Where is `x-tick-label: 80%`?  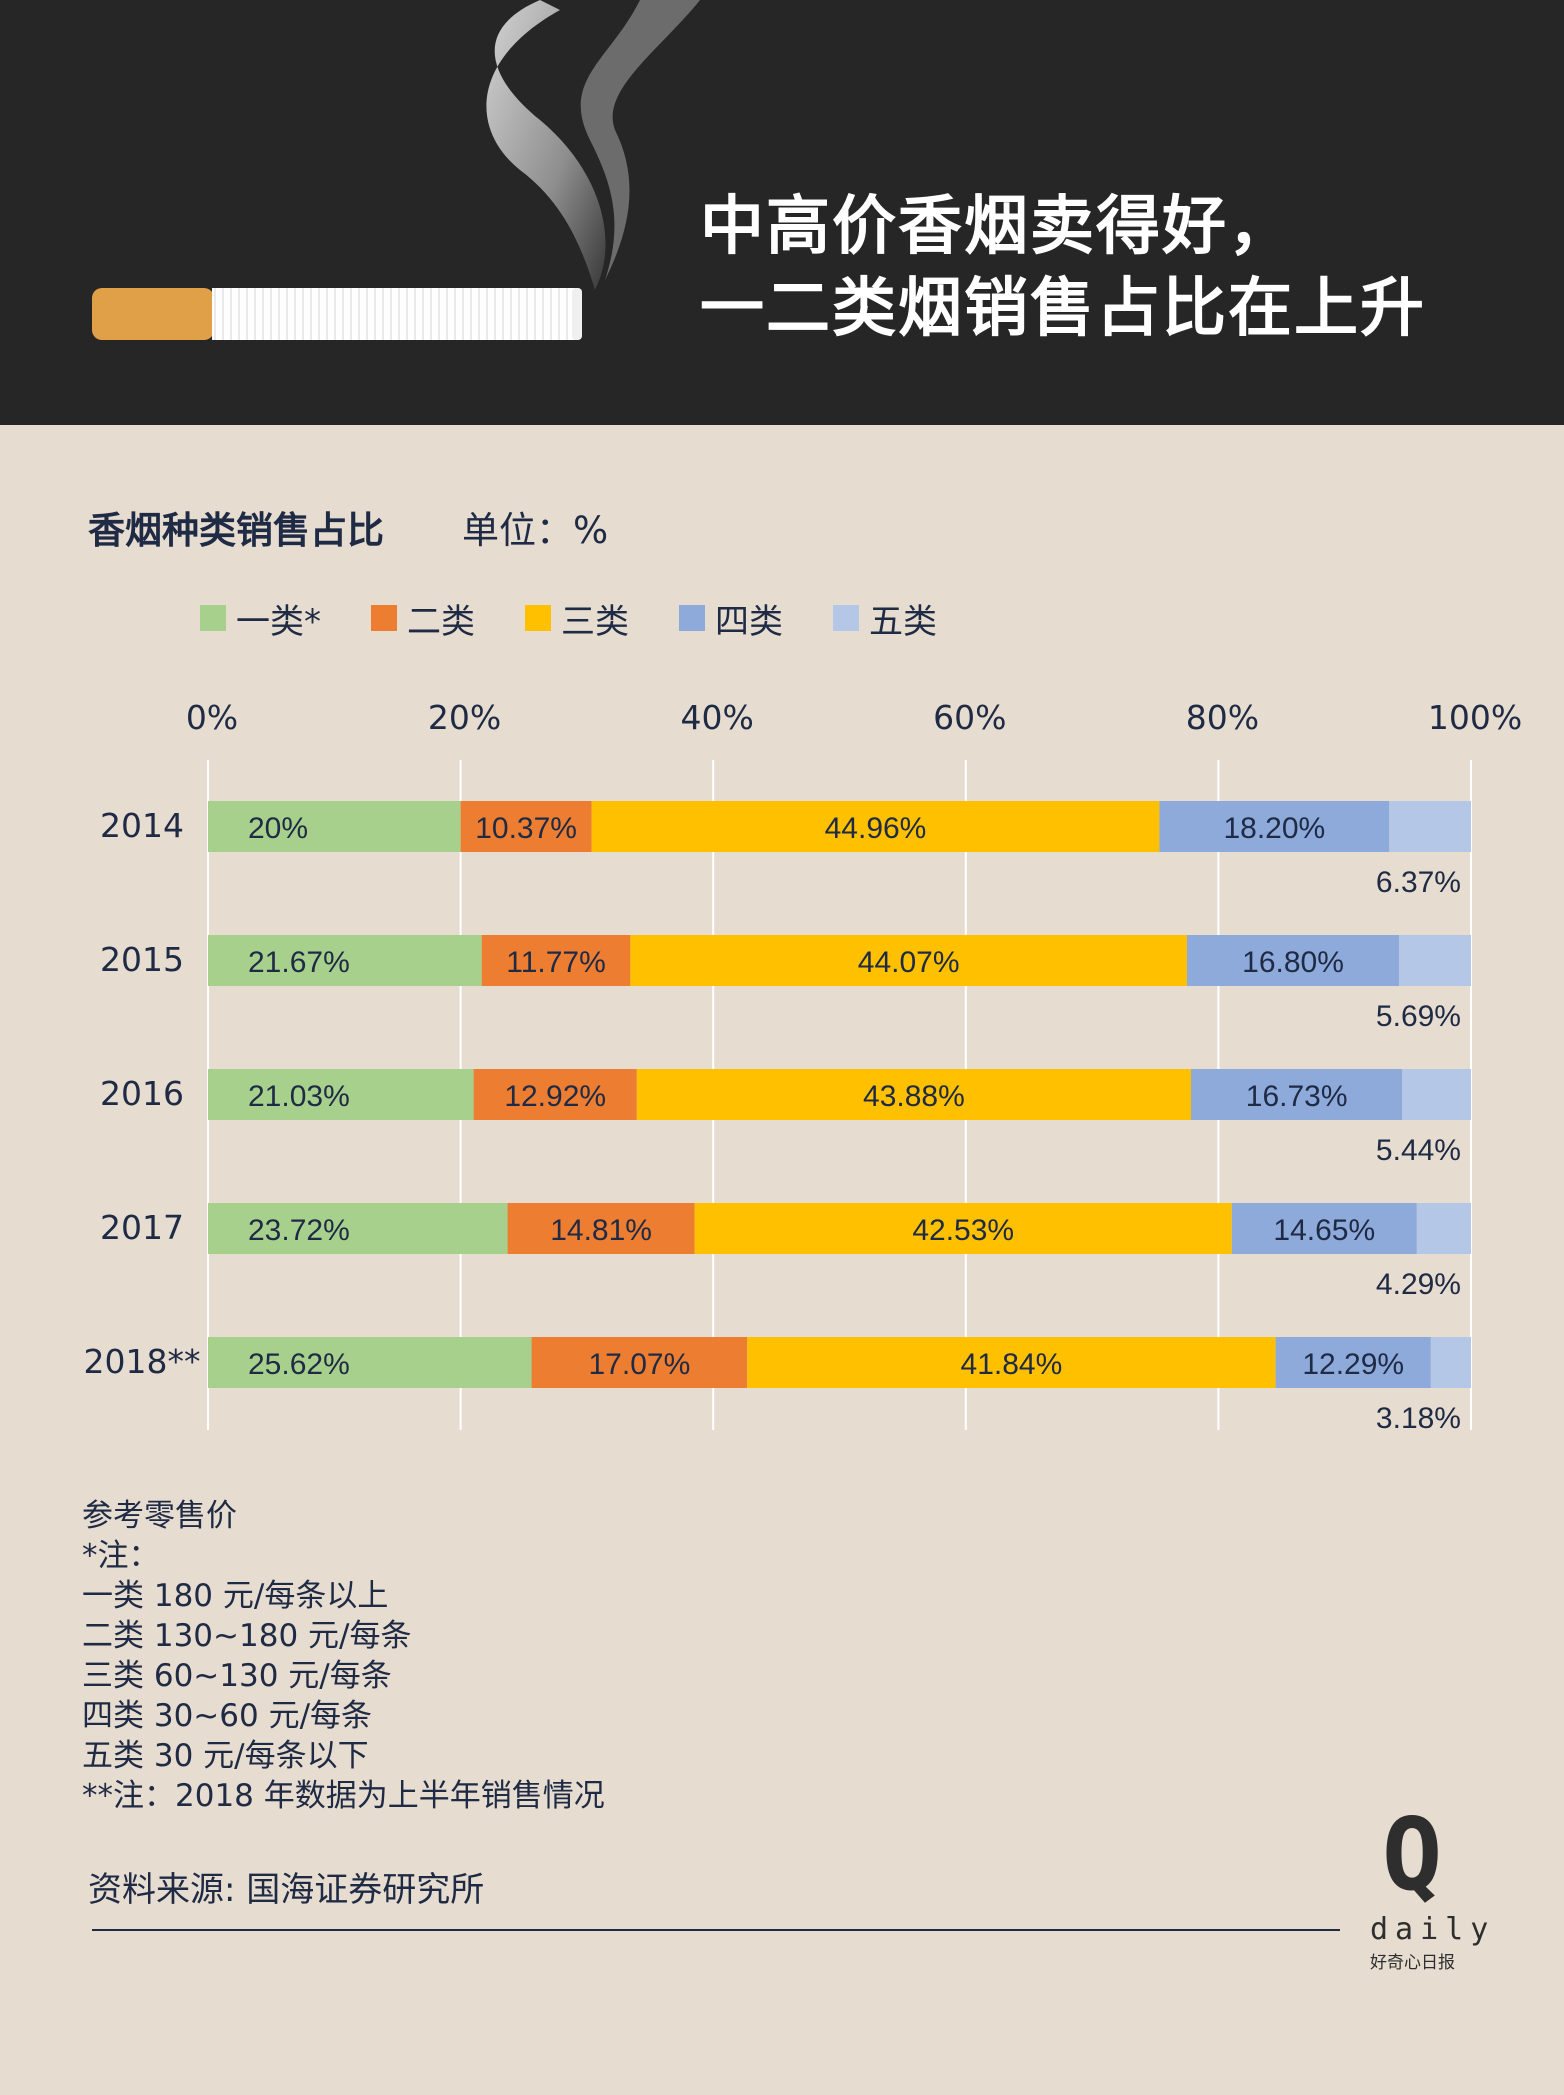 x-tick-label: 80% is located at coordinates (1222, 717).